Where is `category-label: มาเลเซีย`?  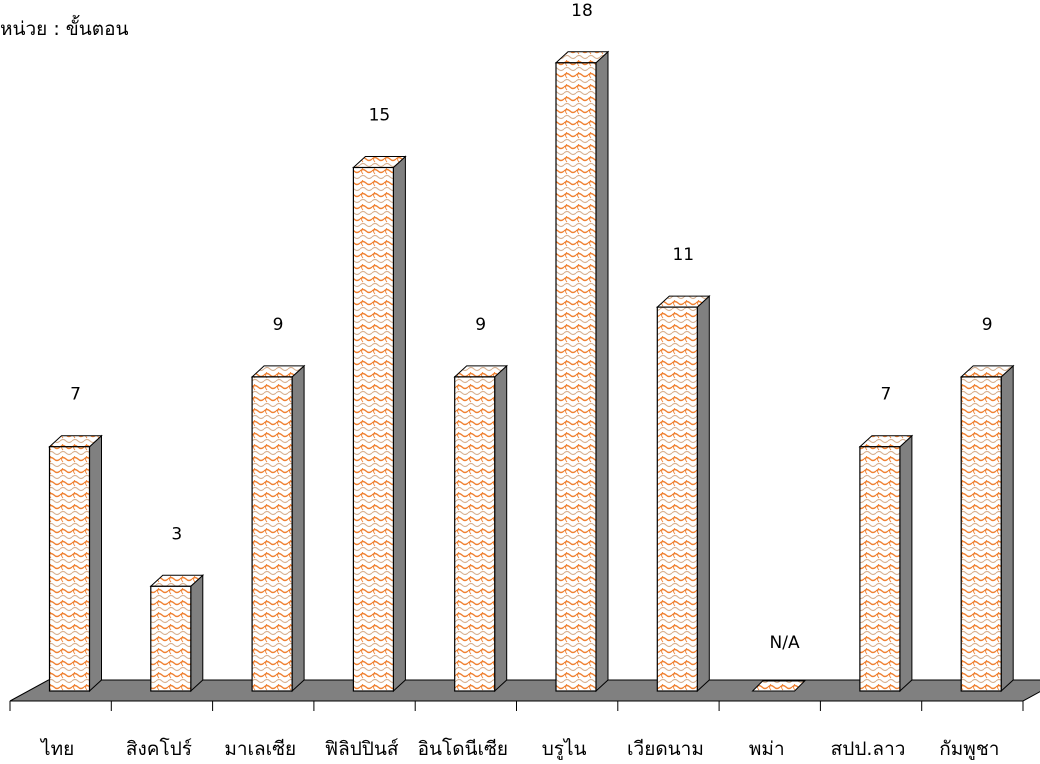 category-label: มาเลเซีย is located at coordinates (260, 749).